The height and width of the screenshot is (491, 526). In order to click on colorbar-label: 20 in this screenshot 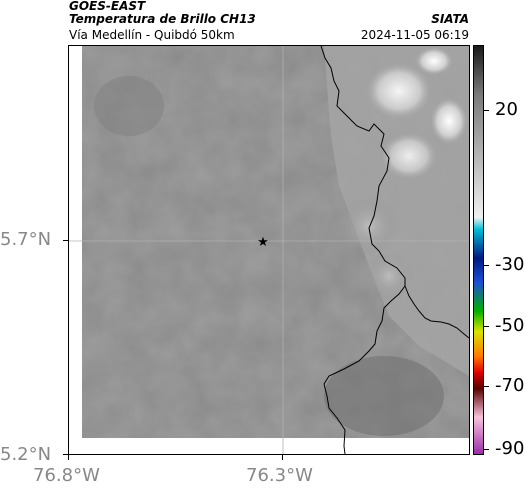, I will do `click(506, 109)`.